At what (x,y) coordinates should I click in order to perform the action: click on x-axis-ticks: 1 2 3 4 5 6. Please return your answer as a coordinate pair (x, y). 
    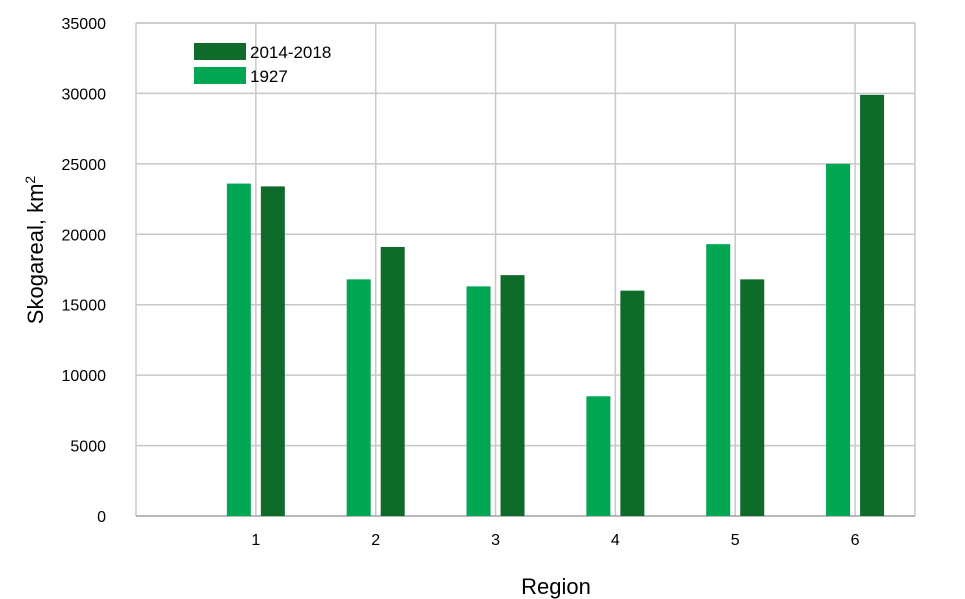
    Looking at the image, I should click on (555, 540).